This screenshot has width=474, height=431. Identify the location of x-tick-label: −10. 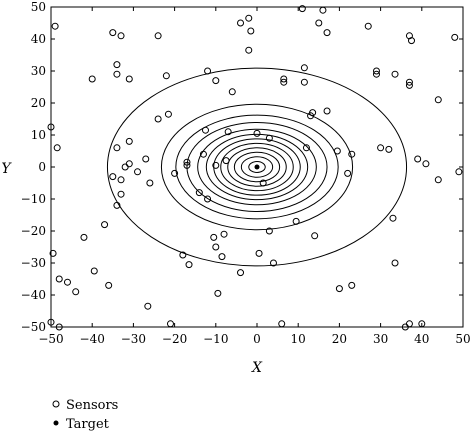
(215, 339).